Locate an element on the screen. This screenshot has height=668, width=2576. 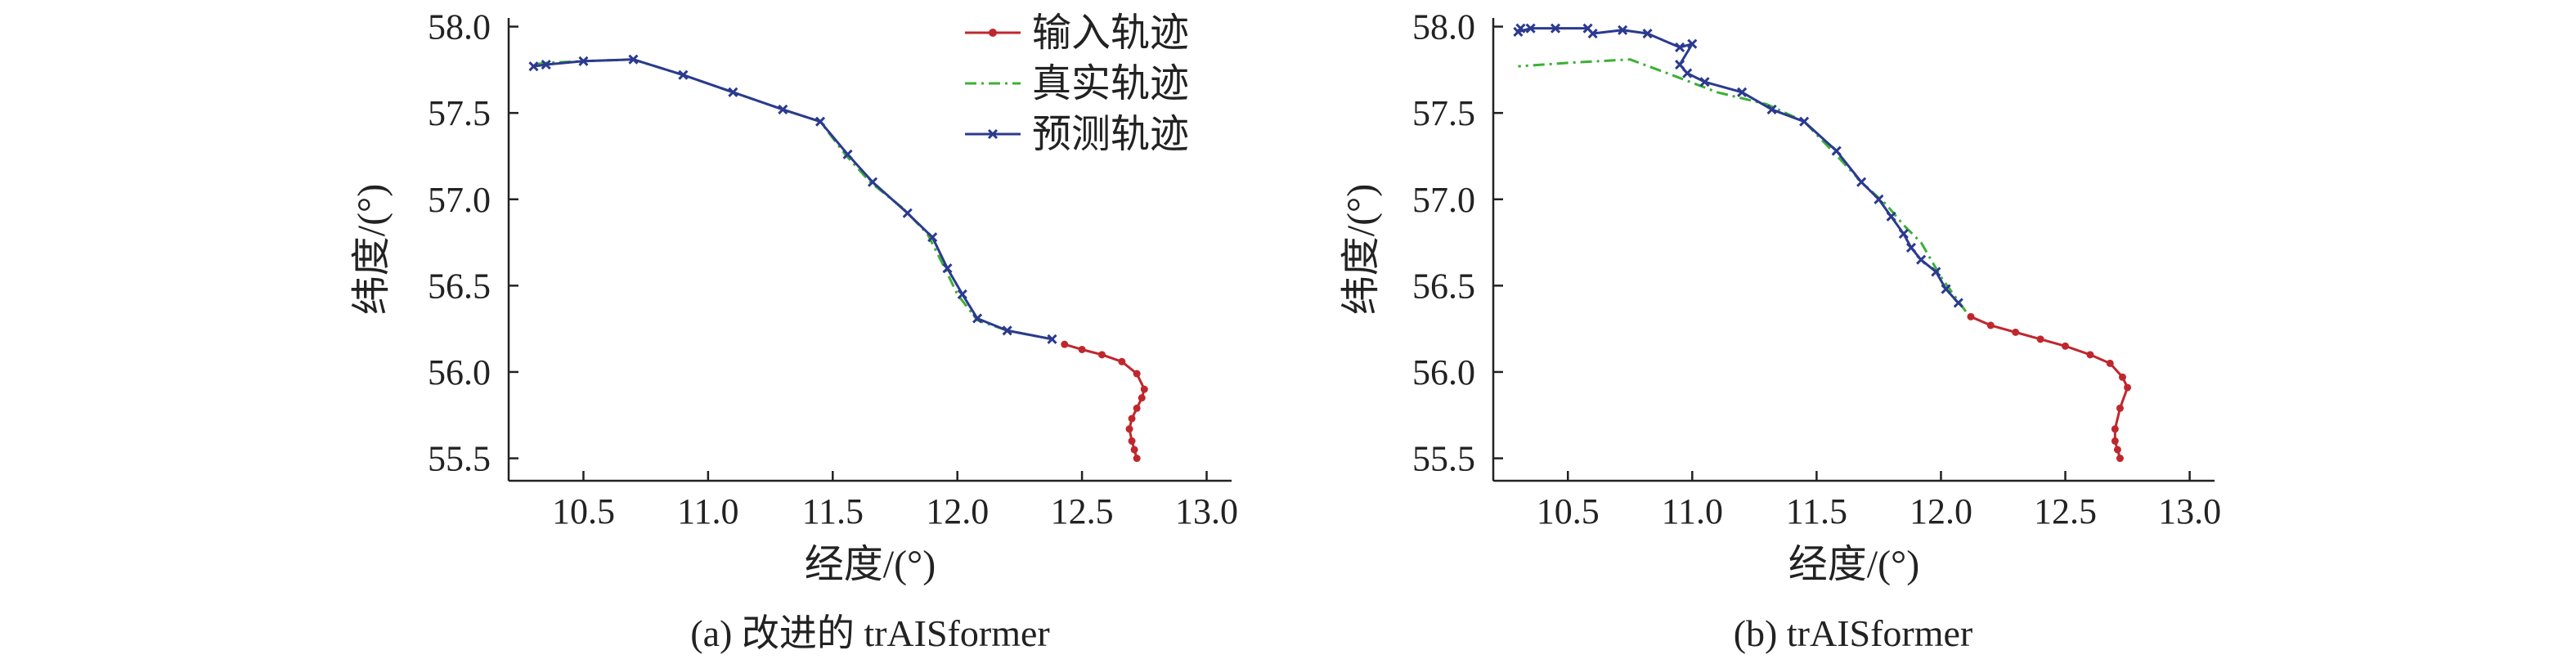
legend-label: 真实轨迹 is located at coordinates (1111, 83).